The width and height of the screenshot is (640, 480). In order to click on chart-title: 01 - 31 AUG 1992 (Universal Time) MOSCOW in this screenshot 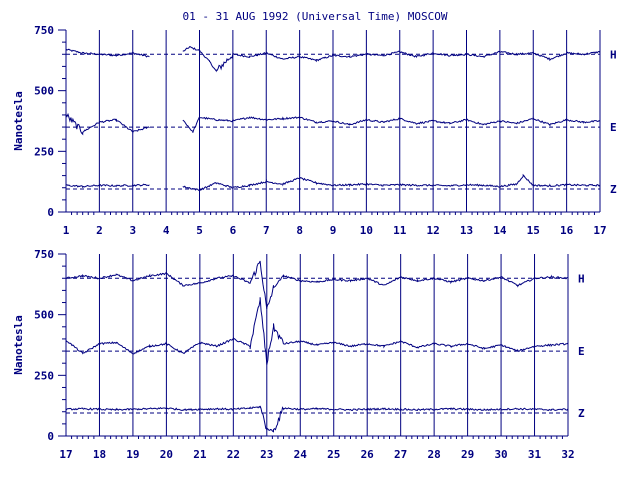, I will do `click(315, 16)`.